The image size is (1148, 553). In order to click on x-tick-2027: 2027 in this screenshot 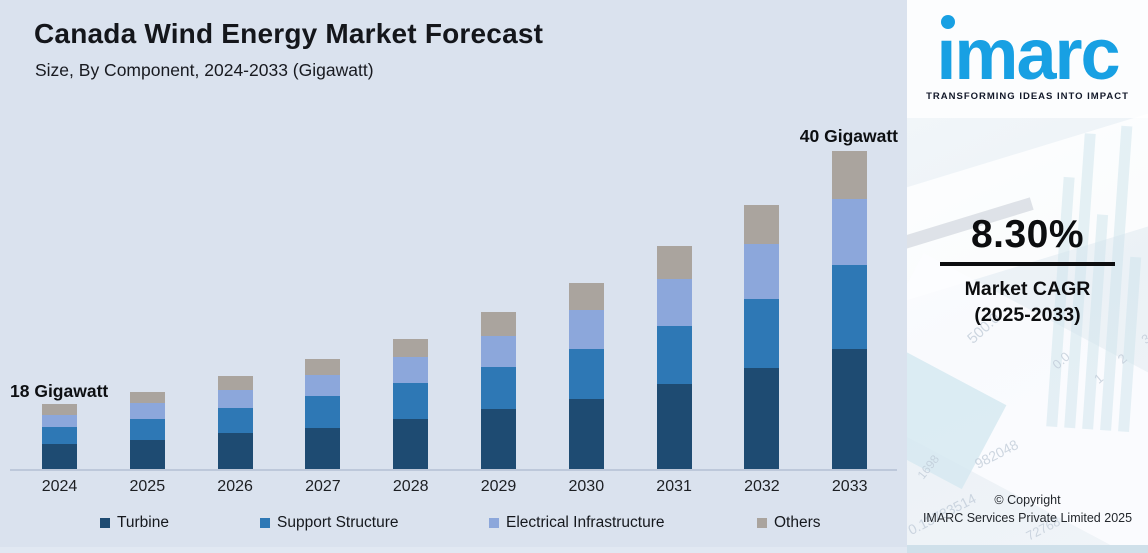, I will do `click(323, 486)`.